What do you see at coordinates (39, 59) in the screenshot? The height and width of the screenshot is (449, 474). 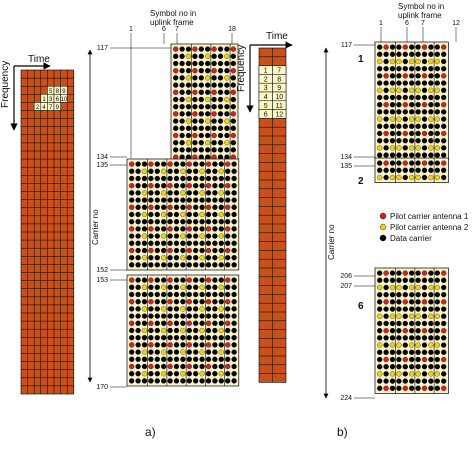 I see `left-time-label: Time` at bounding box center [39, 59].